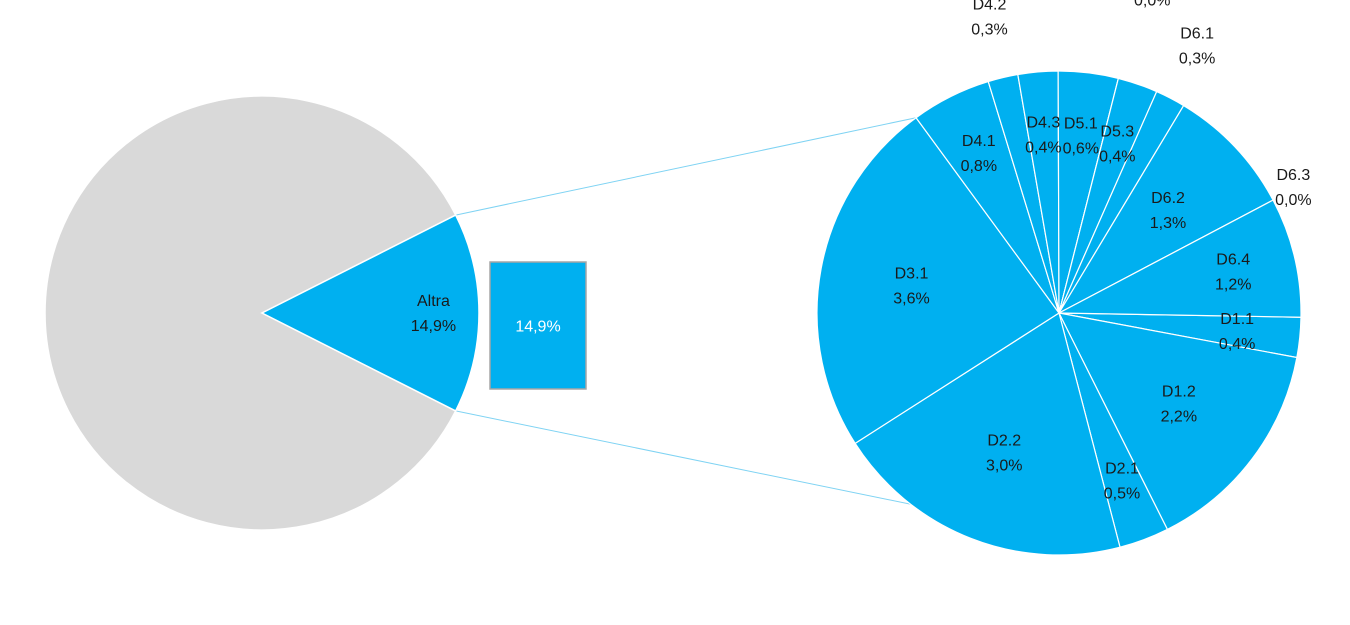 The height and width of the screenshot is (625, 1350). I want to click on secondary-pie-label-d4-1: D4.1 0,8%, so click(979, 154).